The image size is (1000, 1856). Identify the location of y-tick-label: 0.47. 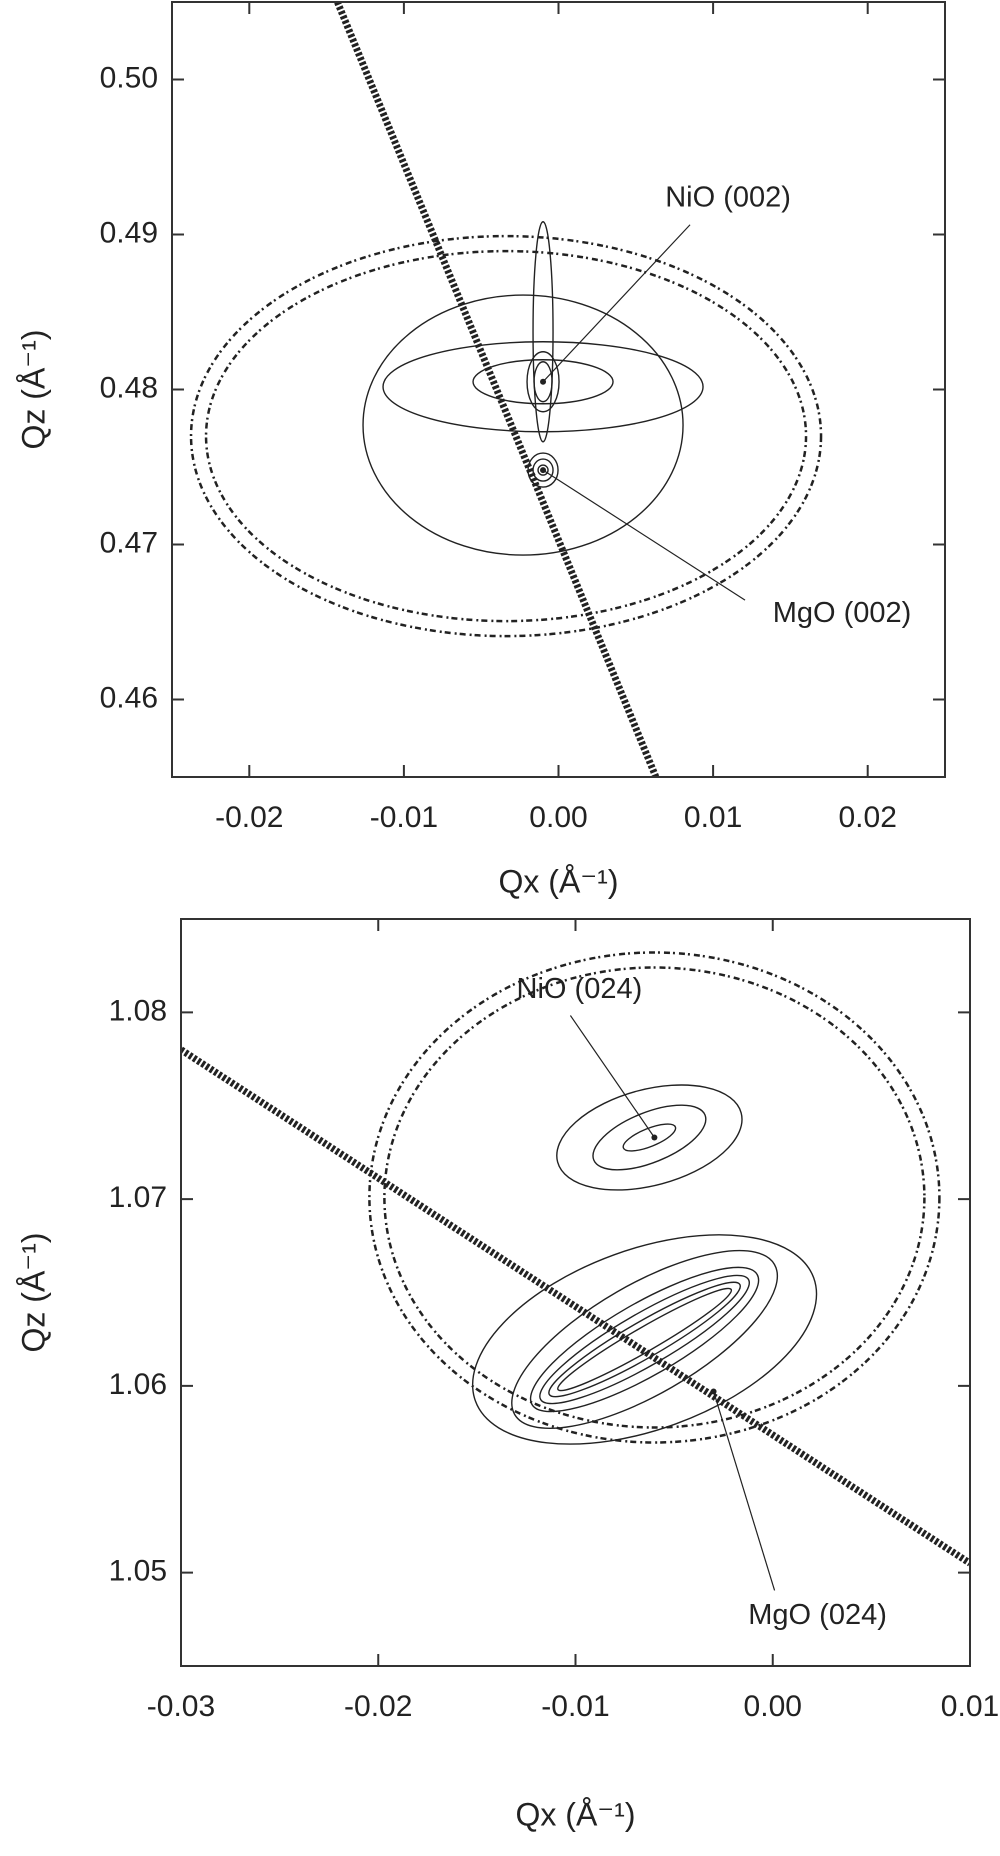
(129, 542).